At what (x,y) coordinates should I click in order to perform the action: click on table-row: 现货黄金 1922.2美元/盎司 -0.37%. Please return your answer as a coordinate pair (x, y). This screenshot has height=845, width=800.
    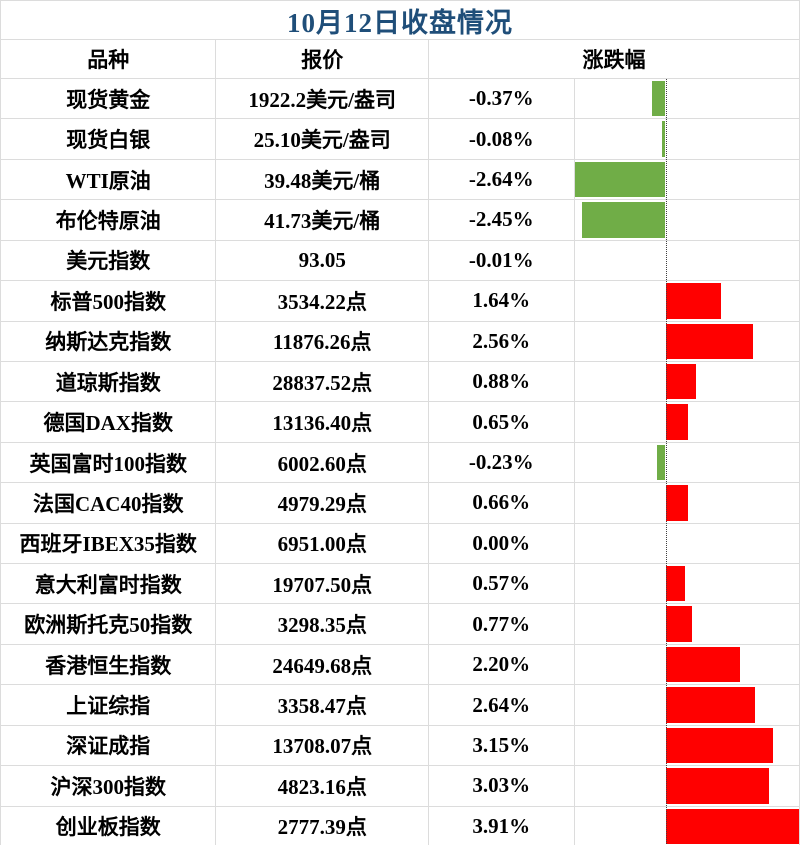
    Looking at the image, I should click on (400, 99).